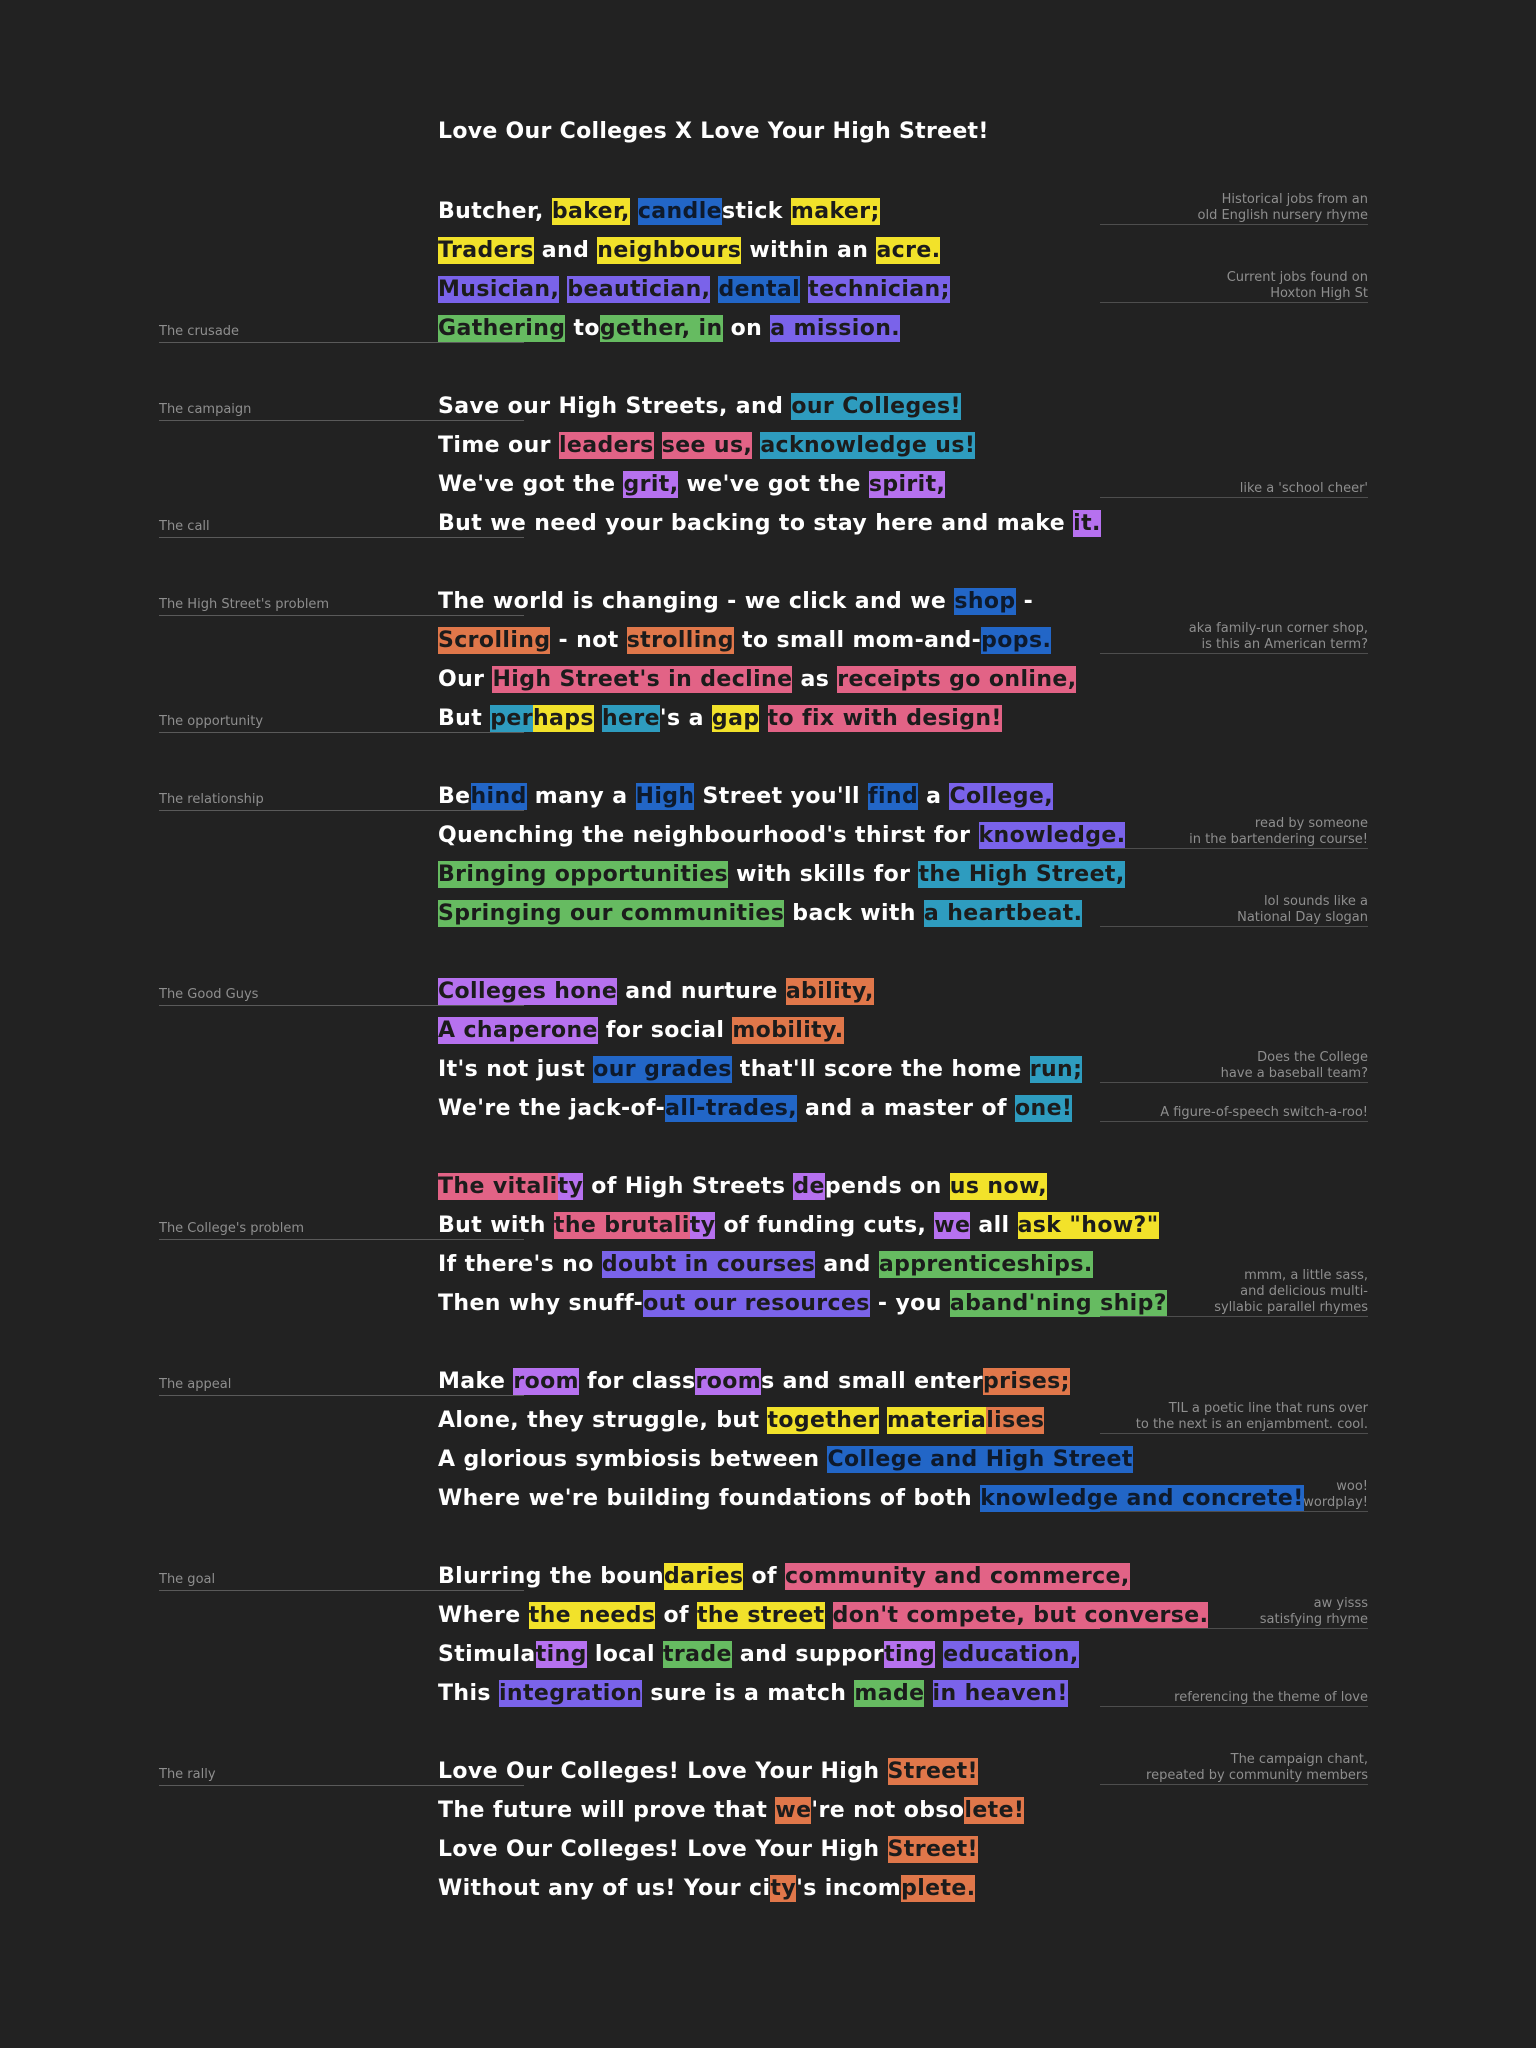  Describe the element at coordinates (876, 406) in the screenshot. I see `highlight-teal: our Colleges!` at that location.